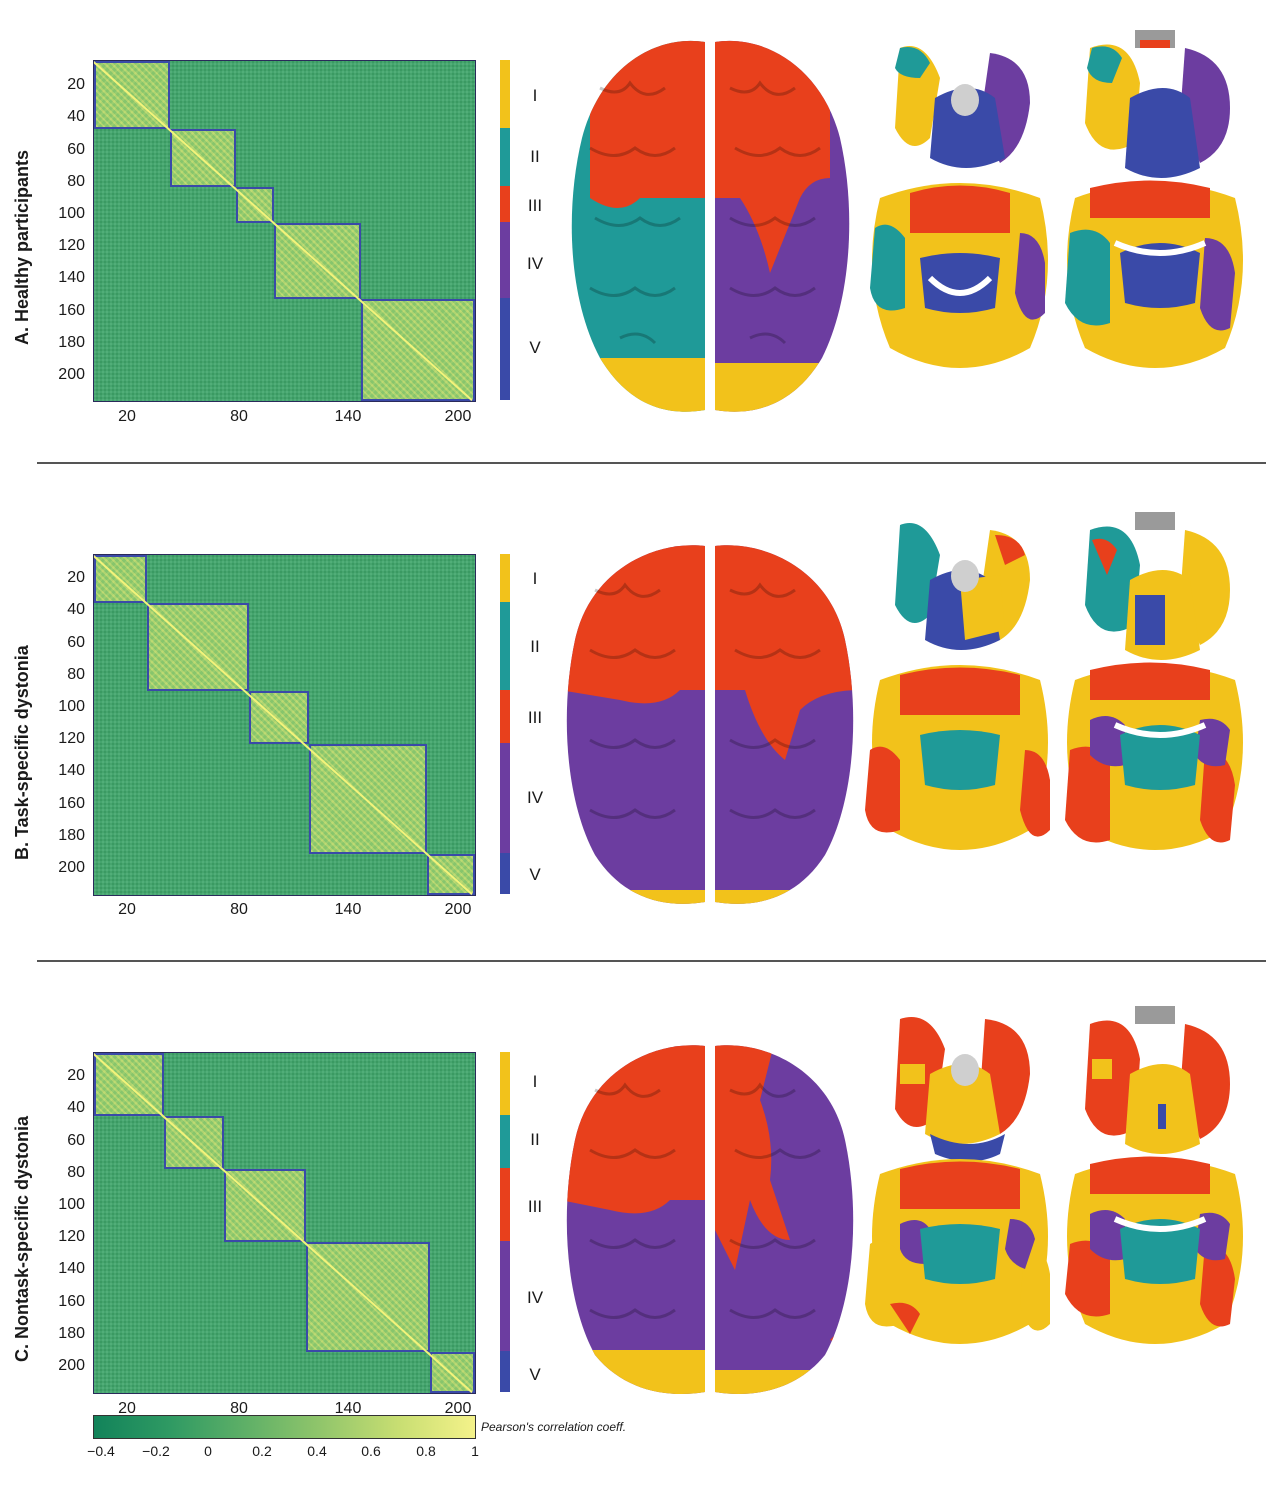  Describe the element at coordinates (710, 226) in the screenshot. I see `panel-a-brain-3d` at that location.